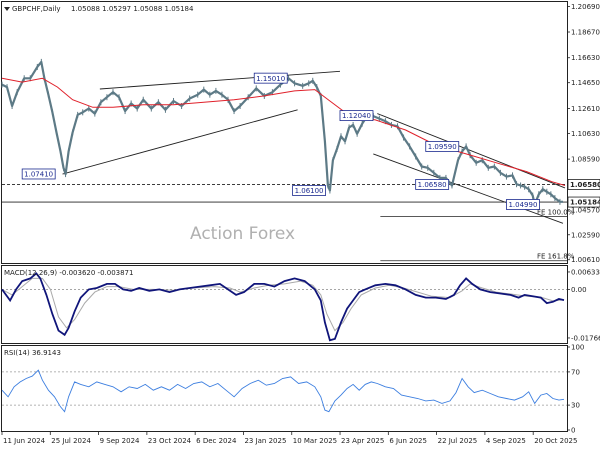 This screenshot has width=600, height=450. I want to click on price-axis-label-4: 1.12610, so click(585, 109).